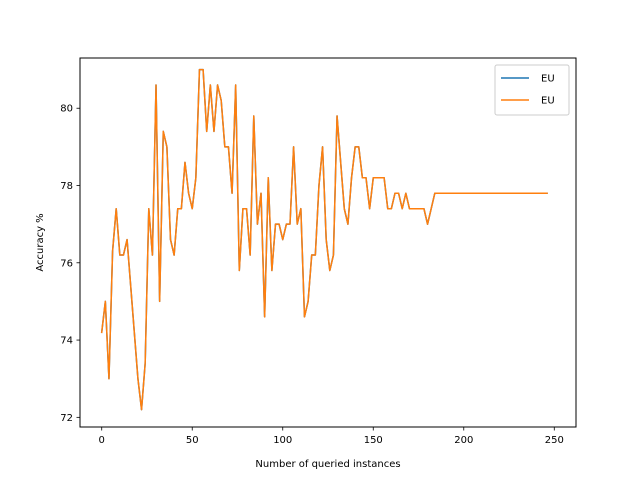  Describe the element at coordinates (548, 79) in the screenshot. I see `legend-label-1: EU` at that location.